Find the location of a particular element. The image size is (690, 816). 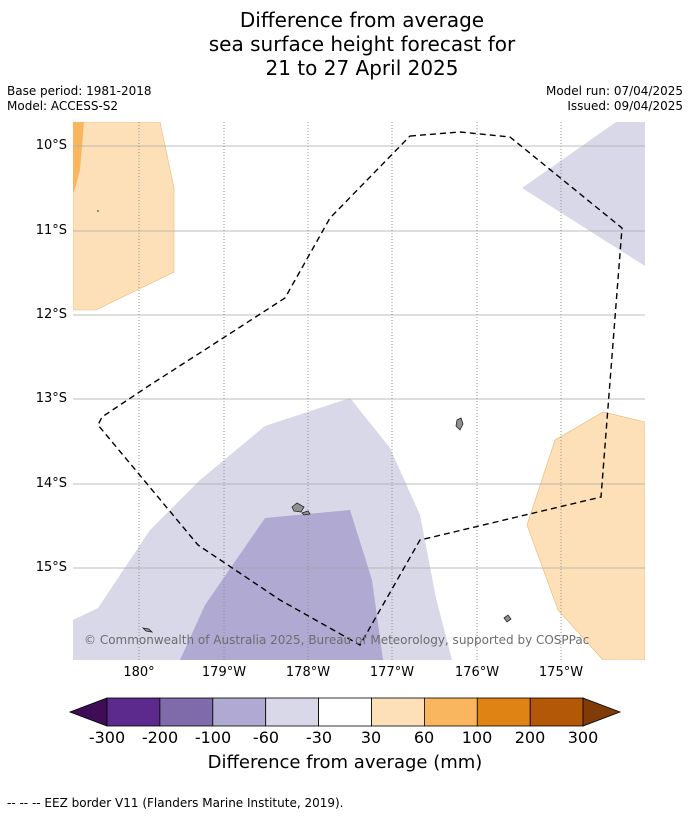

cb-label-4: -60 is located at coordinates (266, 737).